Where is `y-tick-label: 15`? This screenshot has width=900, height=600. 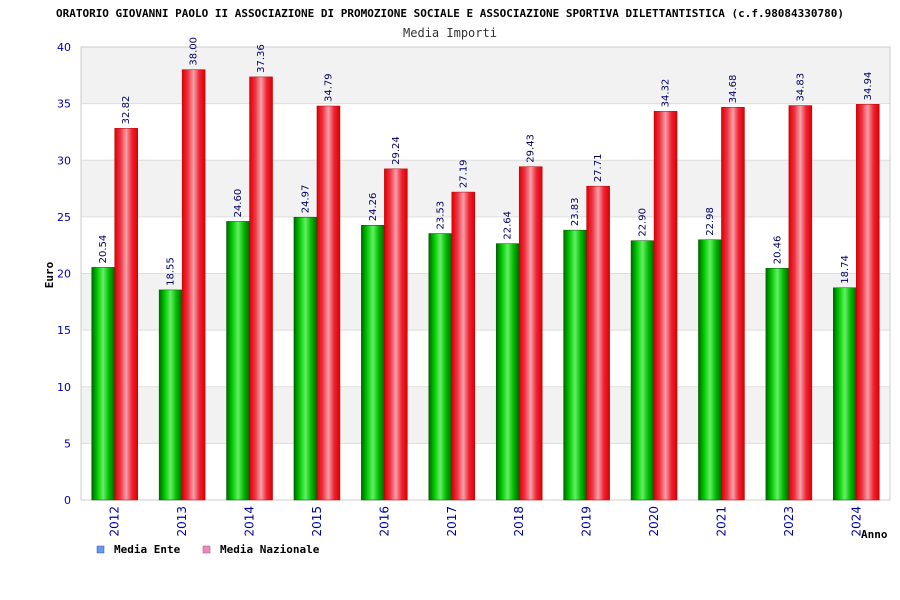 y-tick-label: 15 is located at coordinates (64, 330).